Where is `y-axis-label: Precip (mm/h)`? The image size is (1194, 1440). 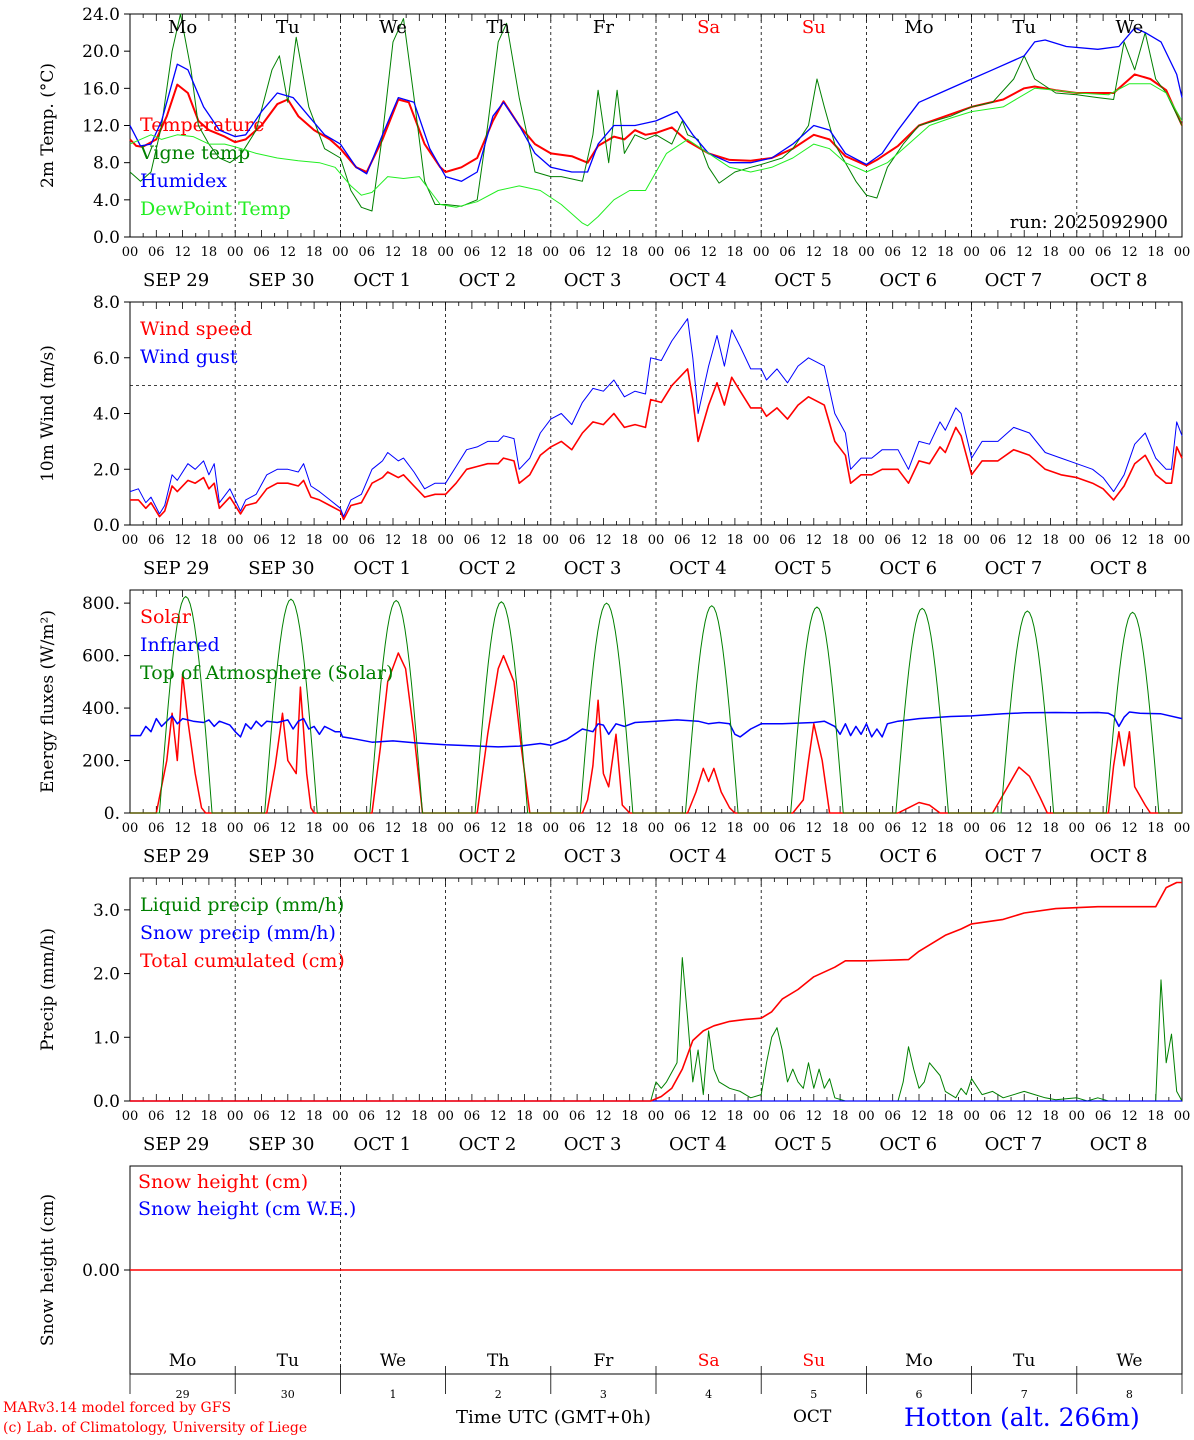 y-axis-label: Precip (mm/h) is located at coordinates (48, 989).